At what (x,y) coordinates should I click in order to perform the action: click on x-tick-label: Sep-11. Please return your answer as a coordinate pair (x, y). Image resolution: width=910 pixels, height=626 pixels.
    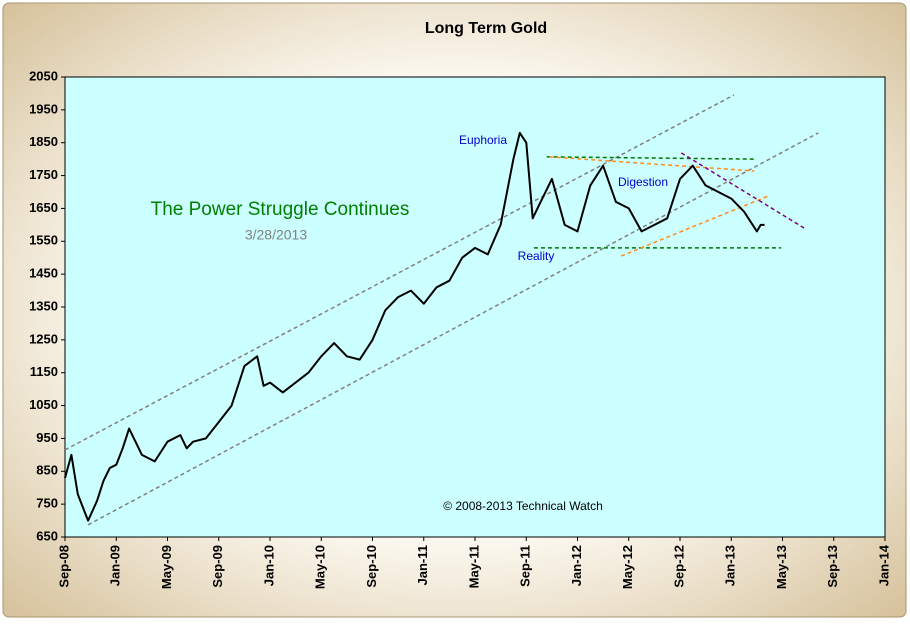
    Looking at the image, I should click on (525, 566).